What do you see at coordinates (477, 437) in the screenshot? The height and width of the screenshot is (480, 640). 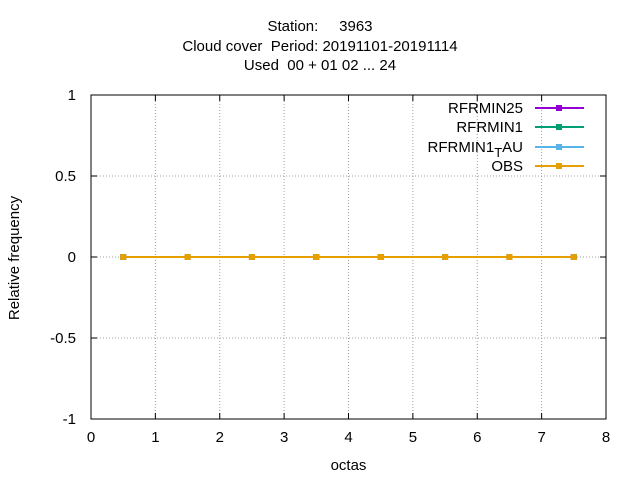 I see `x-tick-label: 6` at bounding box center [477, 437].